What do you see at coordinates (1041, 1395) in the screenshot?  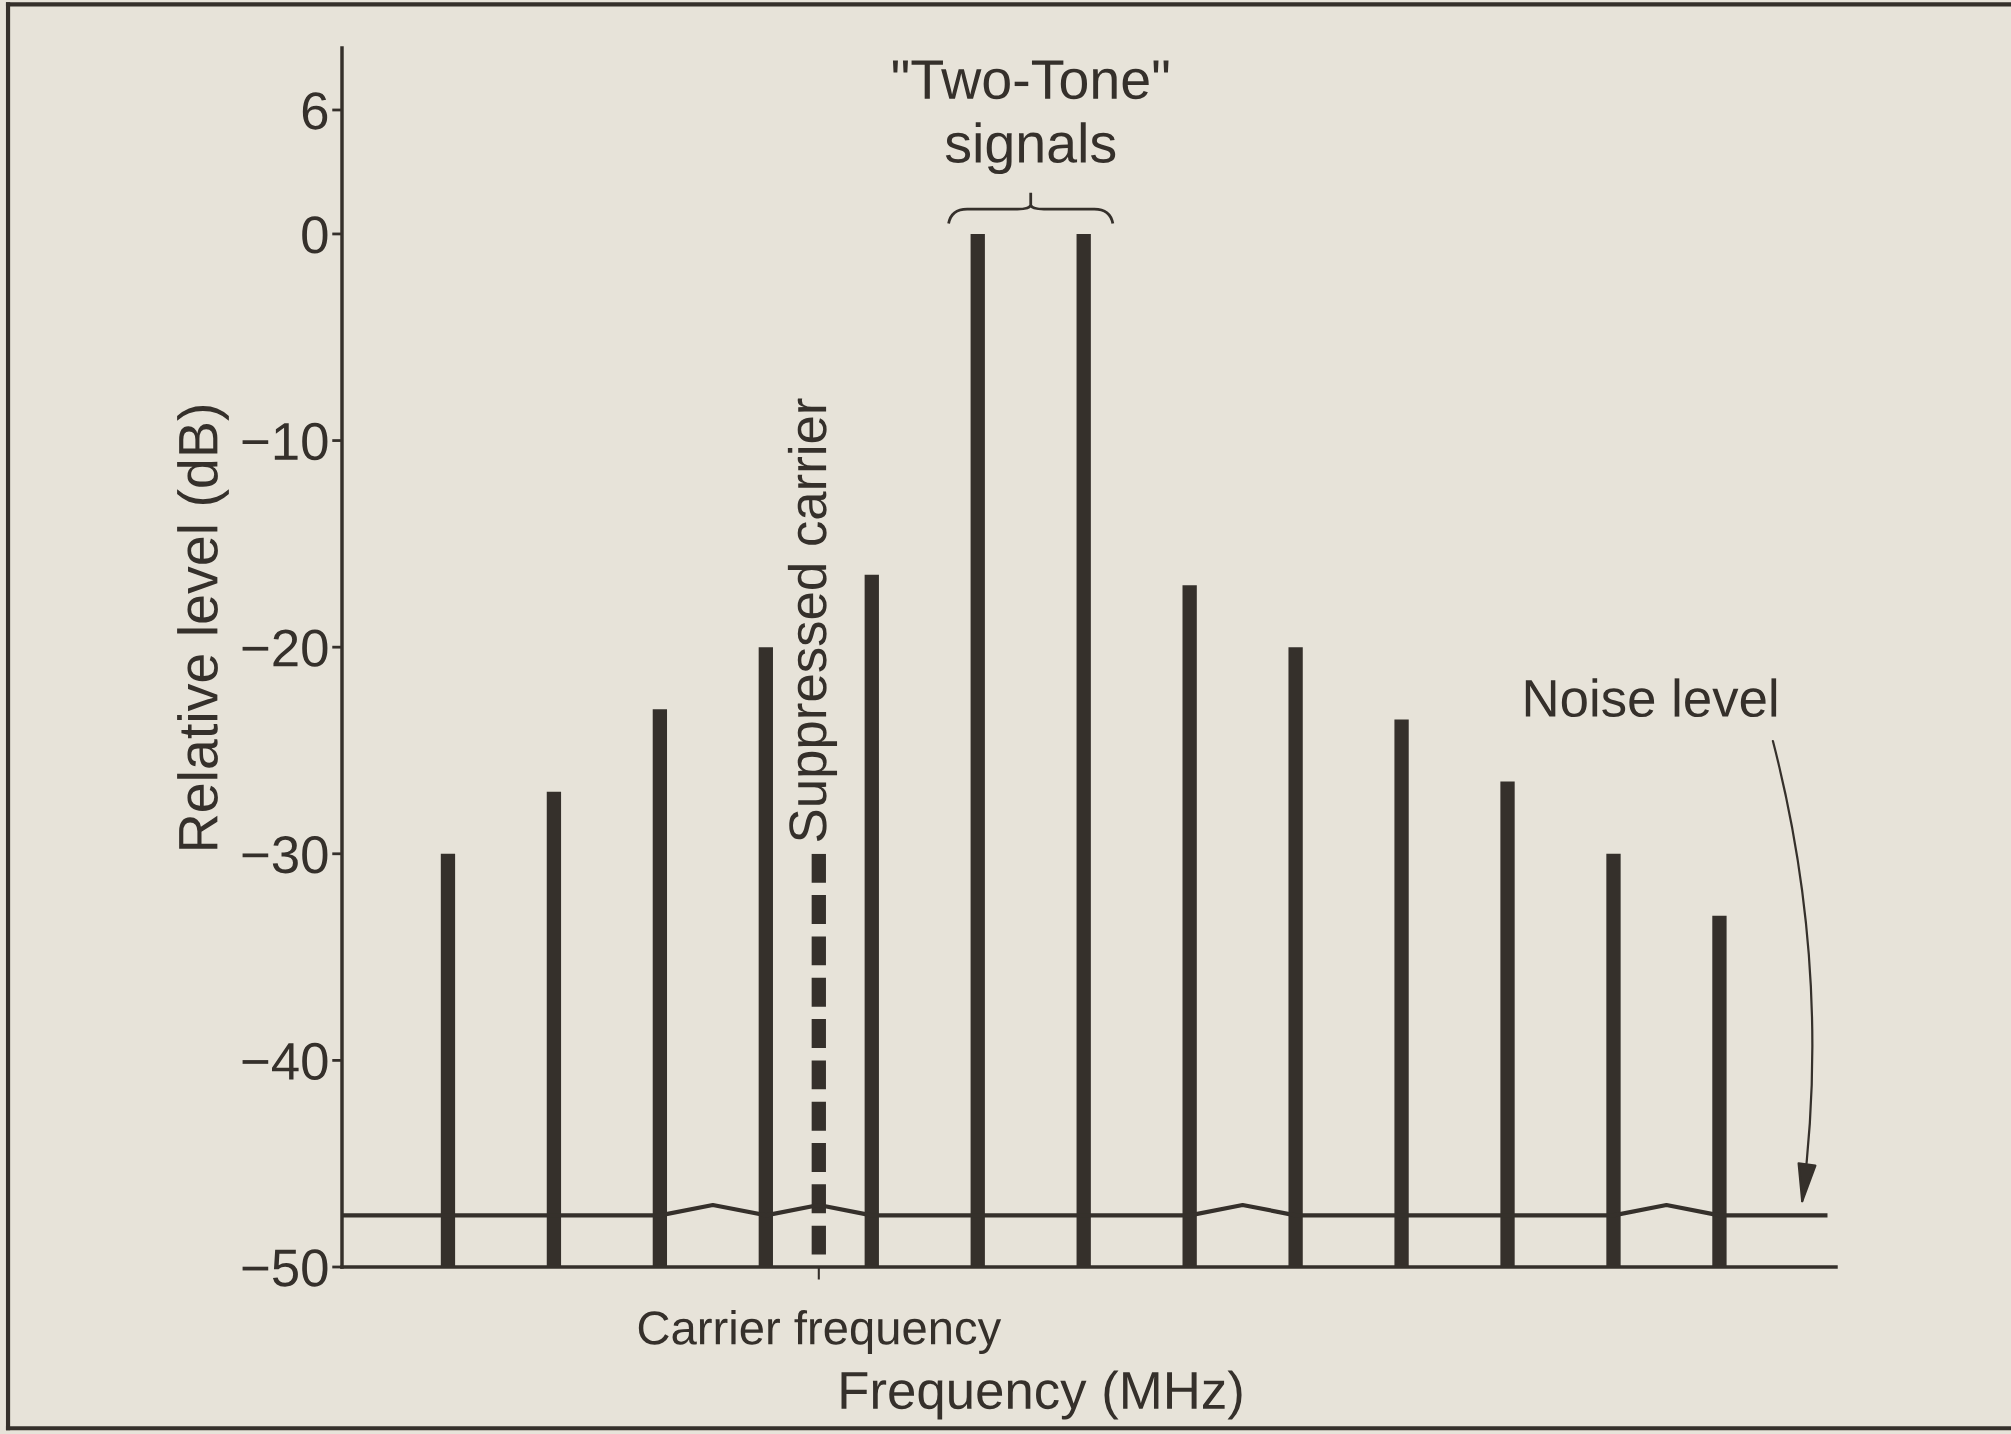 I see `x-axis-title: Frequency (MHz)` at bounding box center [1041, 1395].